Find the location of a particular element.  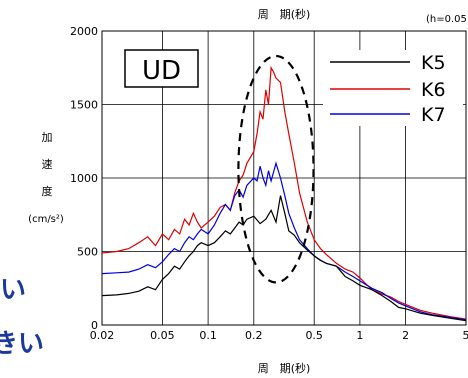

x-tick-label: 0.1 is located at coordinates (208, 335).